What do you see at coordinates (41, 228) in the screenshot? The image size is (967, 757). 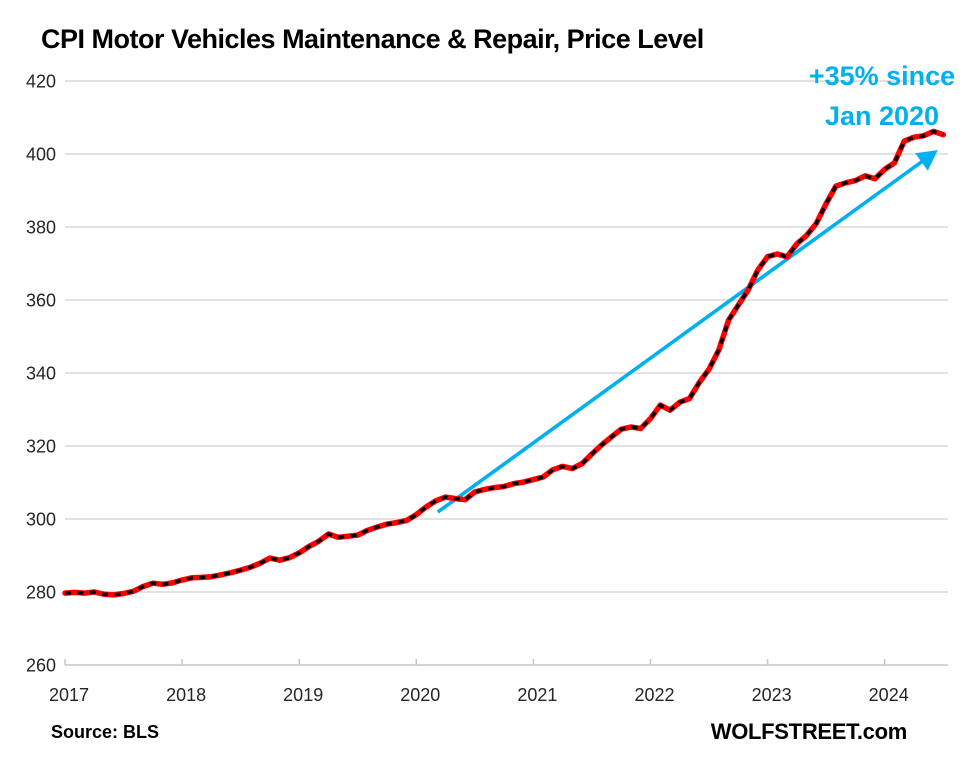 I see `y-tick-label: 380` at bounding box center [41, 228].